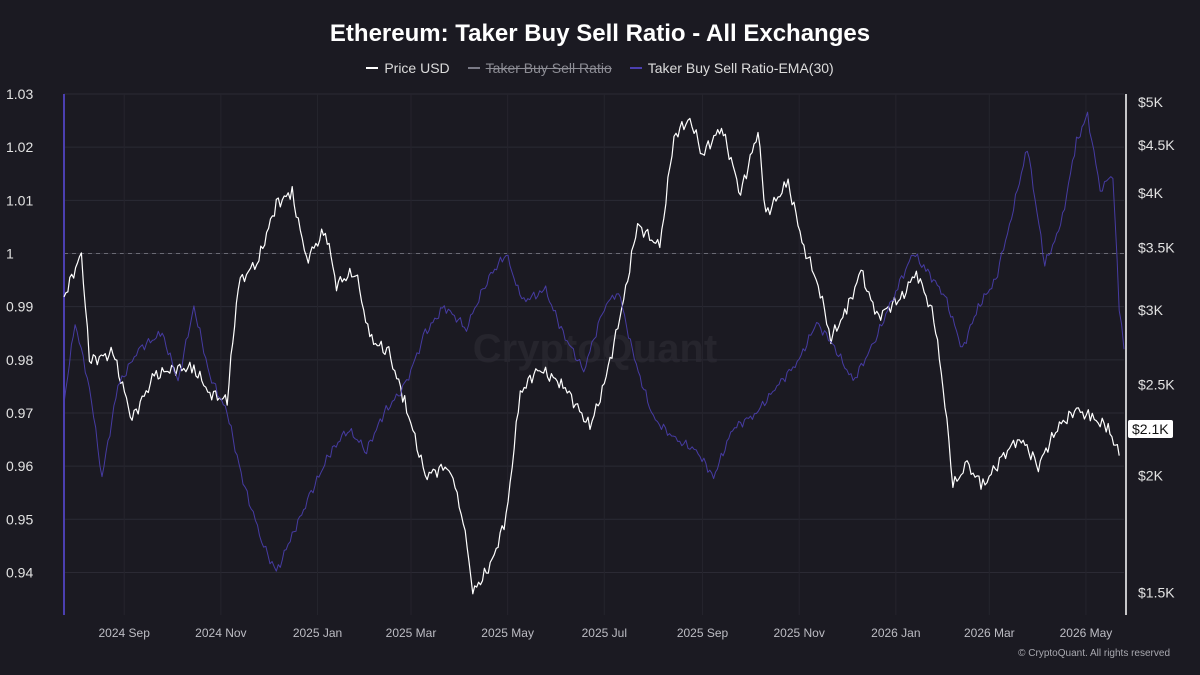  What do you see at coordinates (411, 633) in the screenshot?
I see `x-tick-label: 2025 Mar` at bounding box center [411, 633].